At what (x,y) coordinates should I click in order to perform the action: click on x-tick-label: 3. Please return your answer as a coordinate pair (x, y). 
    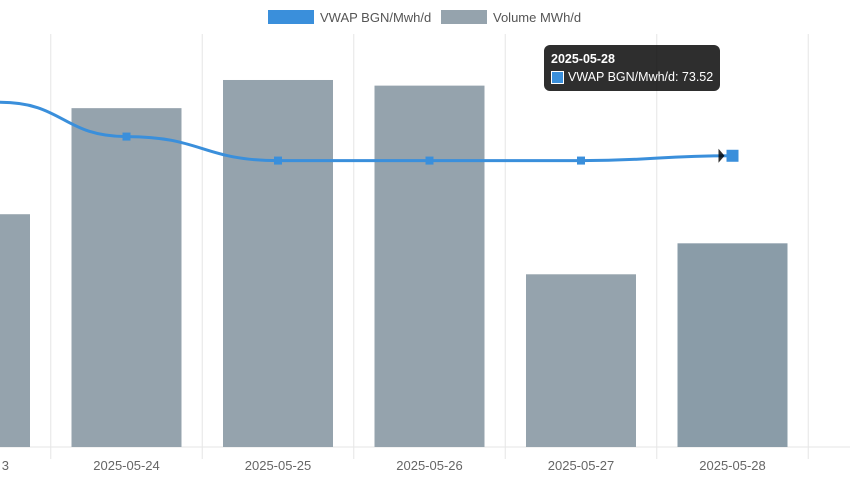
    Looking at the image, I should click on (5, 465).